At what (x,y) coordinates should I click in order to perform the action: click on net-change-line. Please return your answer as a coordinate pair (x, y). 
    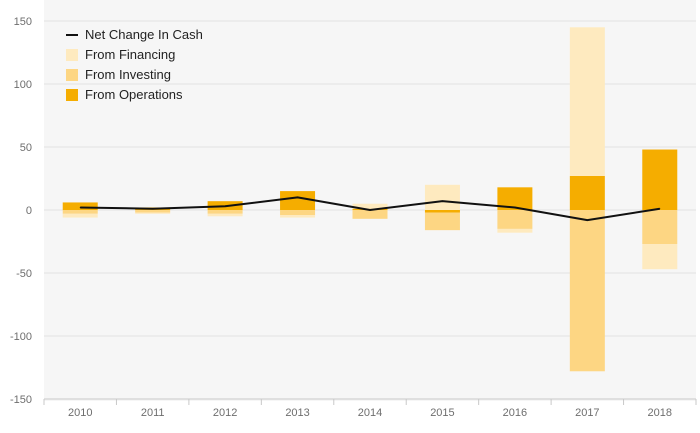
    Looking at the image, I should click on (370, 209).